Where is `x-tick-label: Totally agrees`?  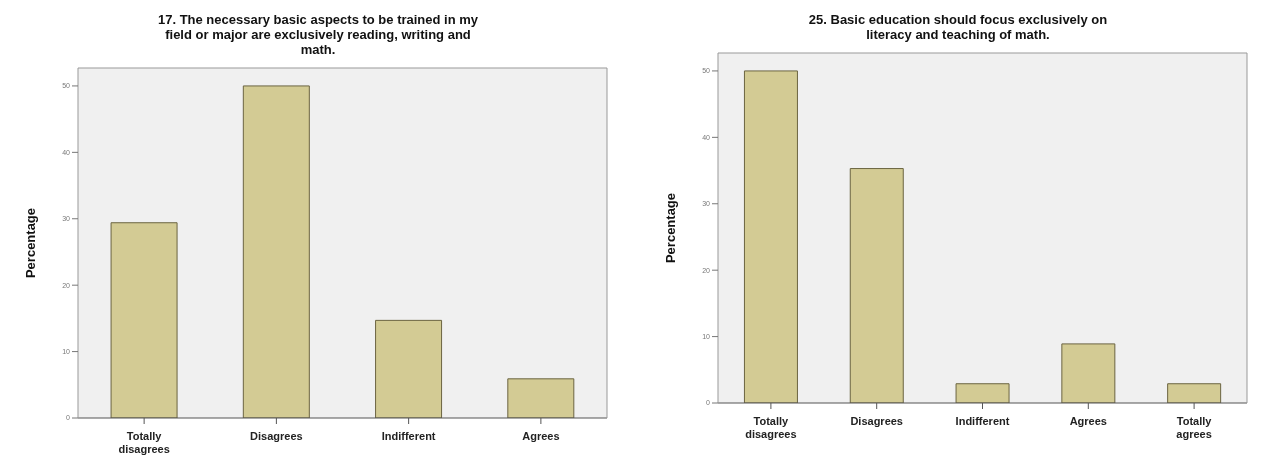
x-tick-label: Totally agrees is located at coordinates (1194, 427).